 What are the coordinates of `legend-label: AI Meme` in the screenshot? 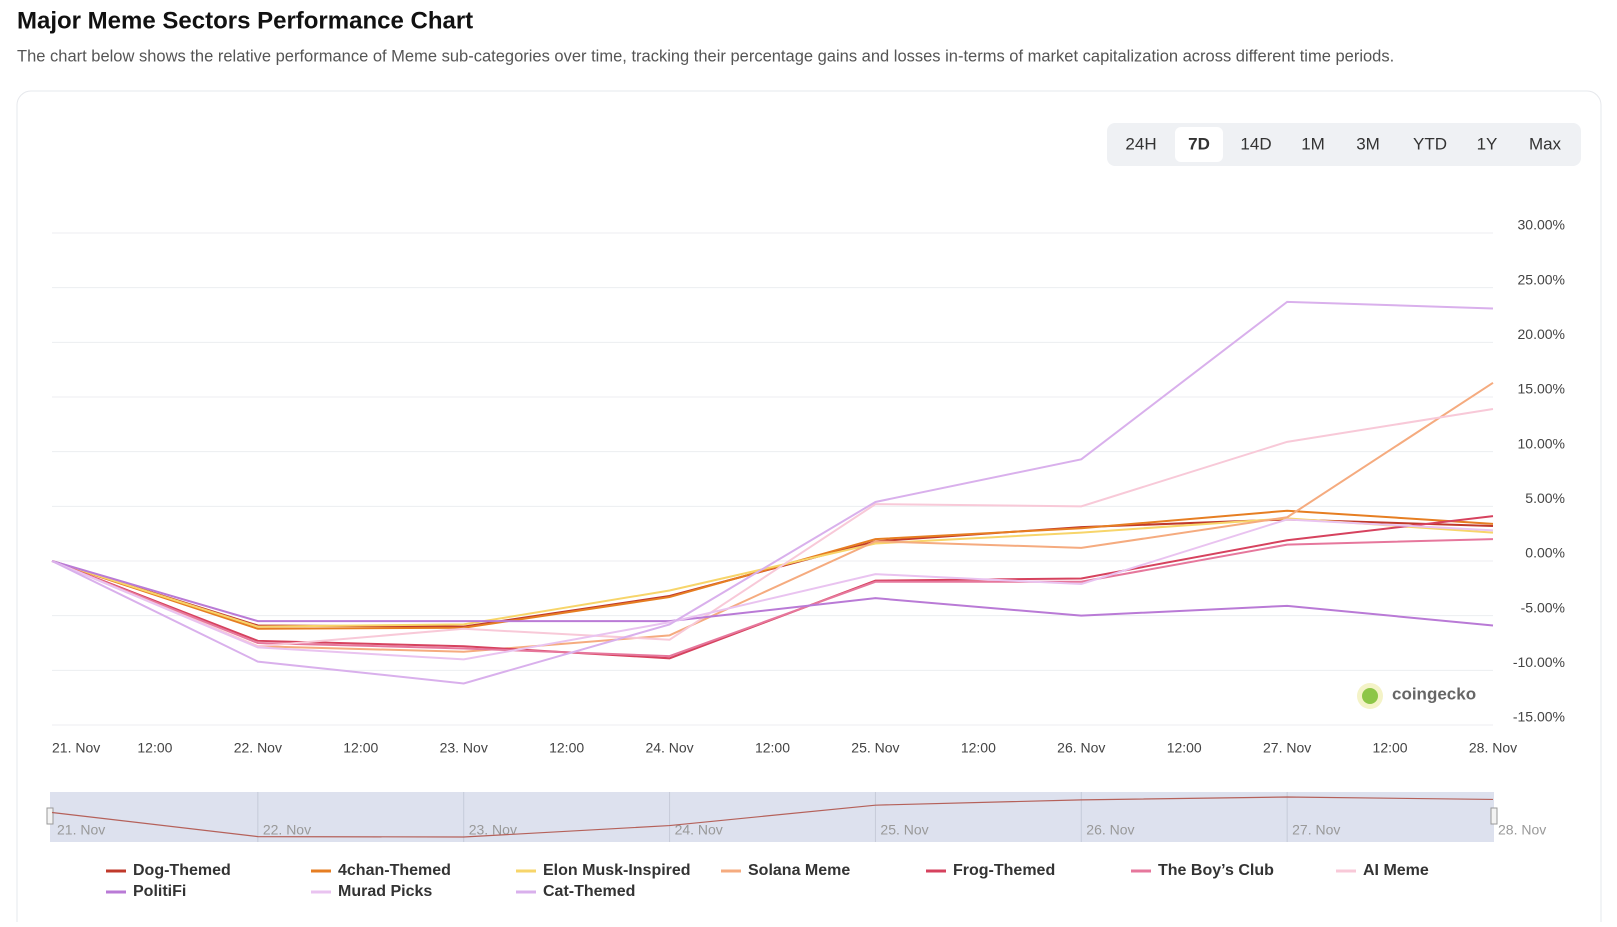 It's located at (1396, 870).